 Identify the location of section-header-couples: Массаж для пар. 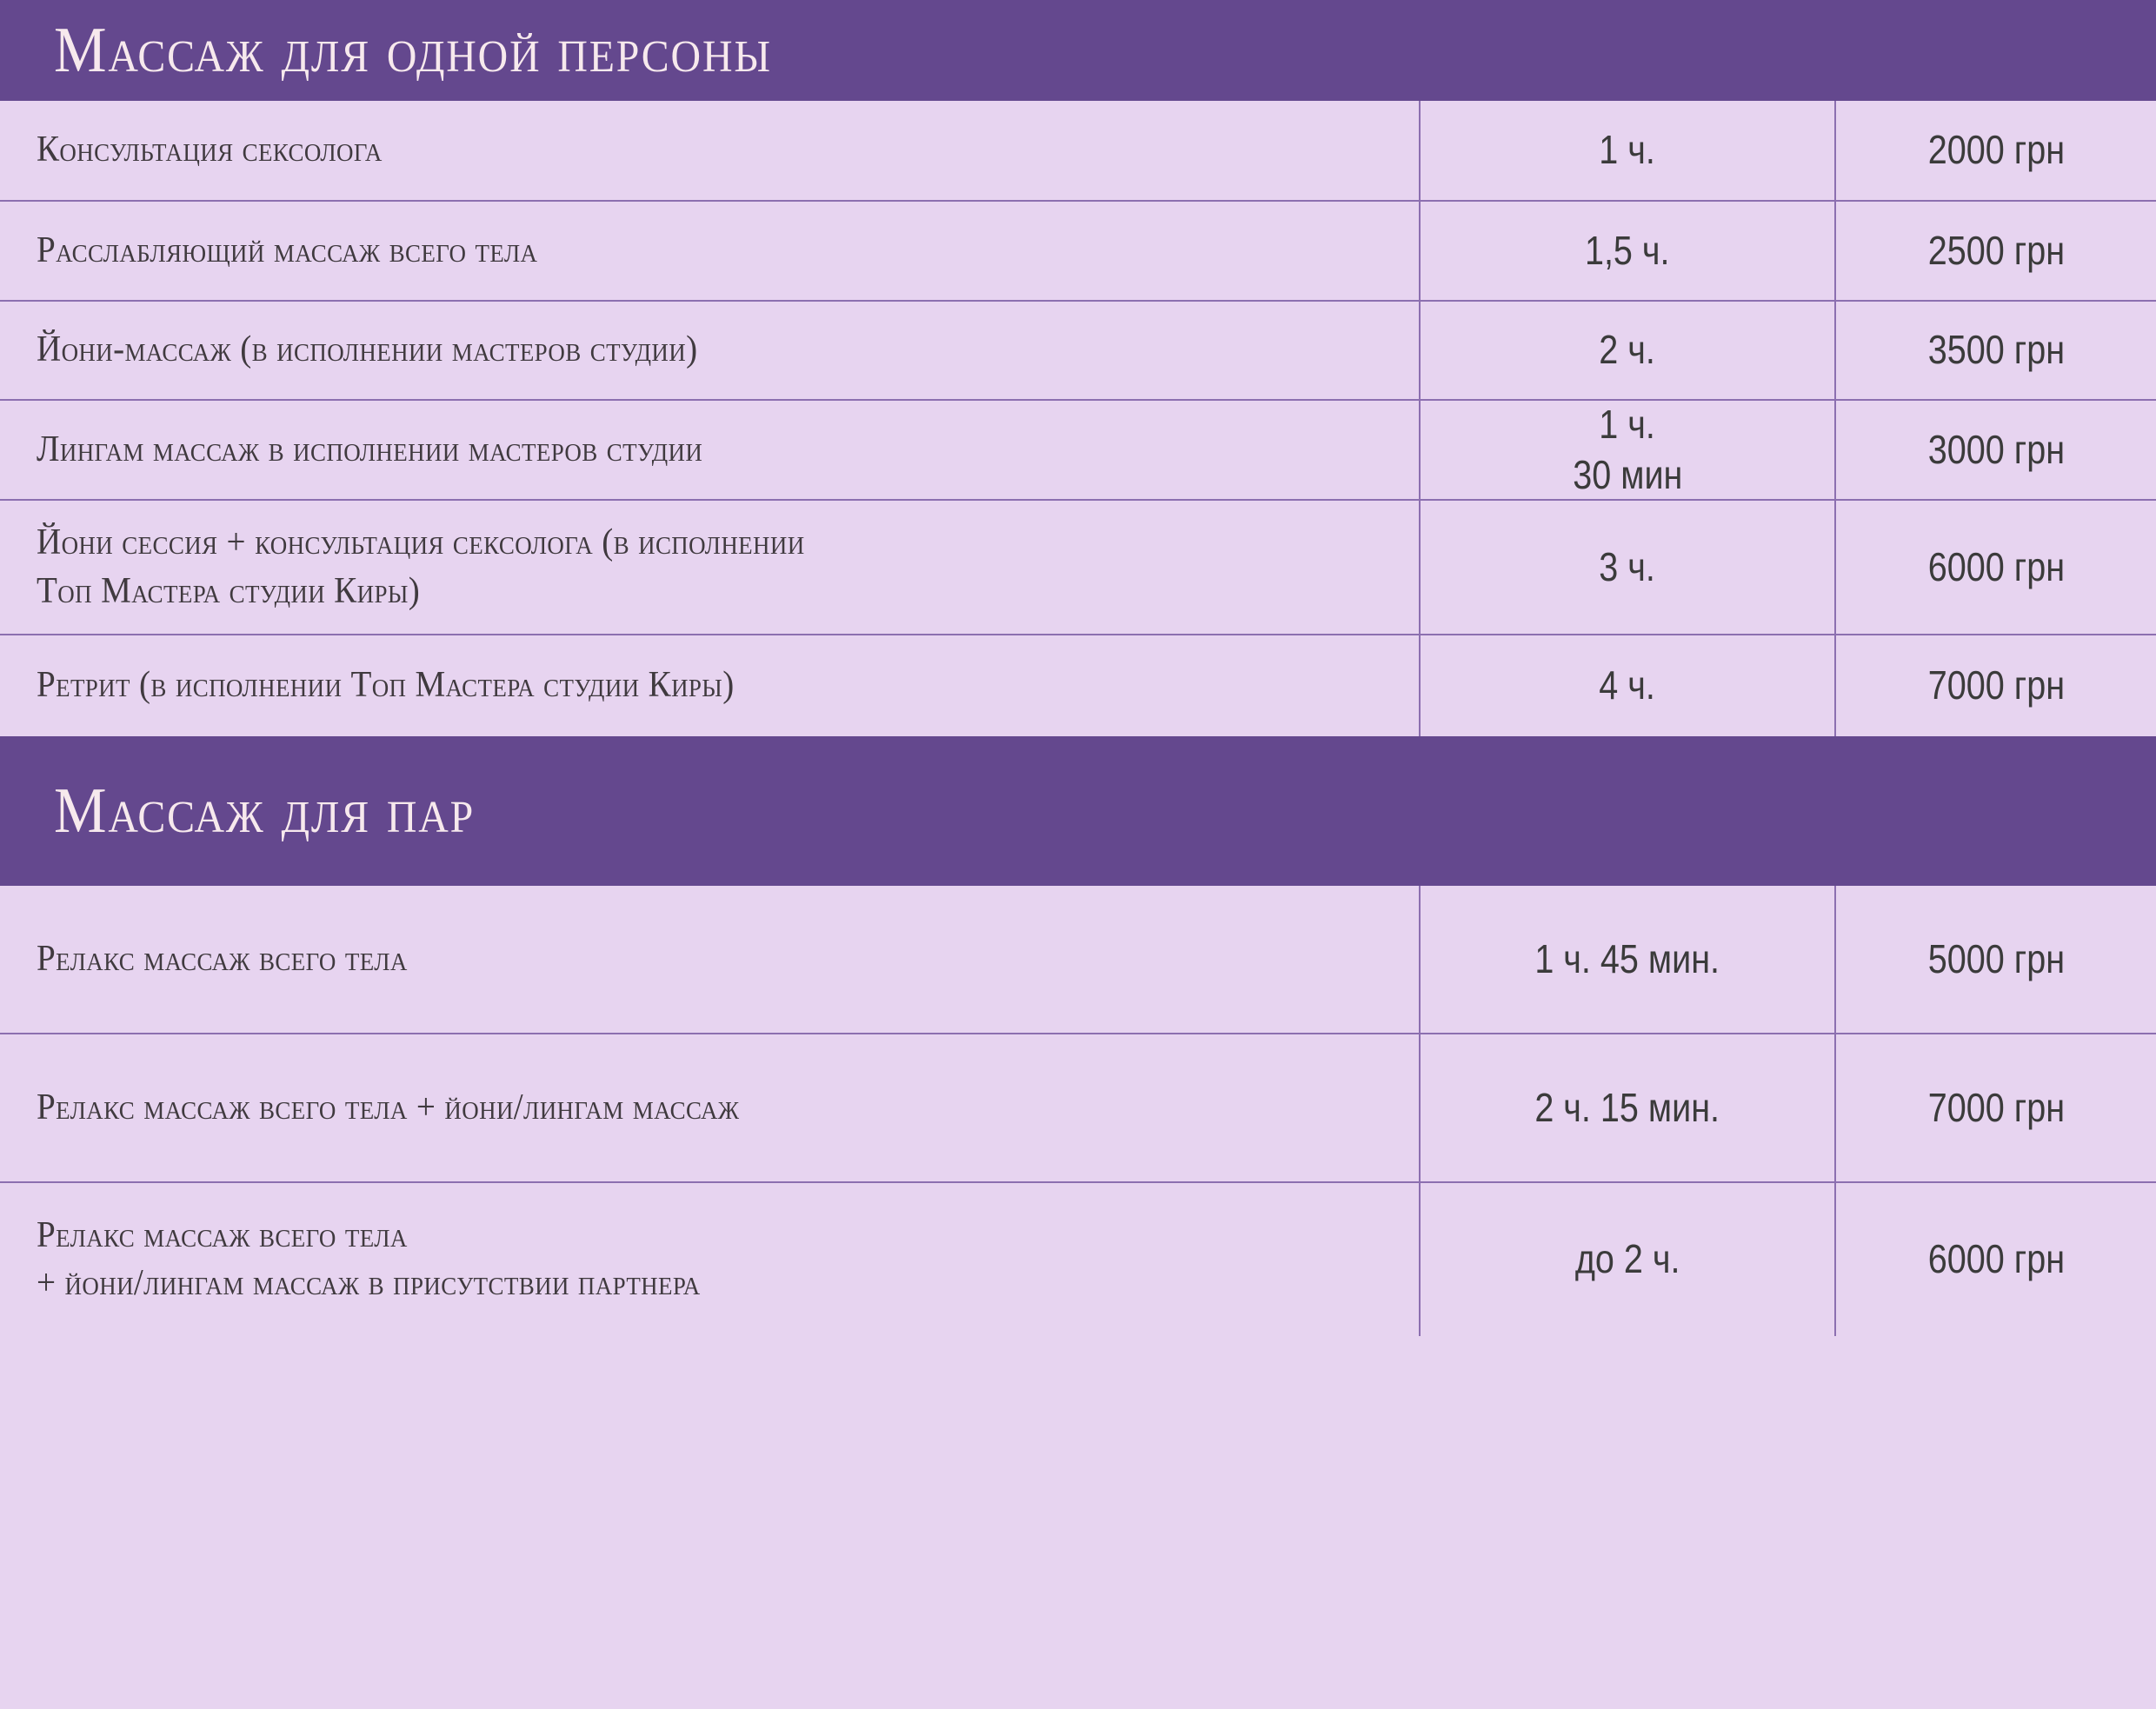
(1078, 811).